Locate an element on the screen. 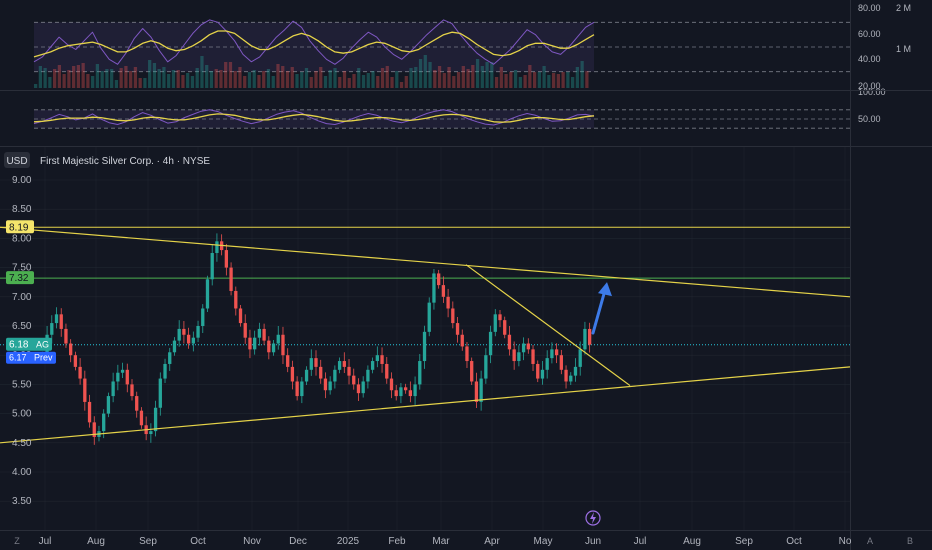  price-tick: 3.50 is located at coordinates (22, 501).